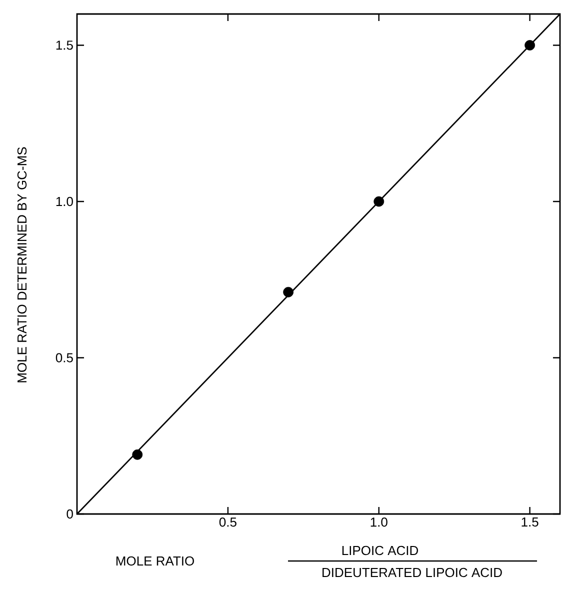 This screenshot has height=594, width=562. Describe the element at coordinates (155, 561) in the screenshot. I see `x-axis-title: MOLE RATIO` at that location.